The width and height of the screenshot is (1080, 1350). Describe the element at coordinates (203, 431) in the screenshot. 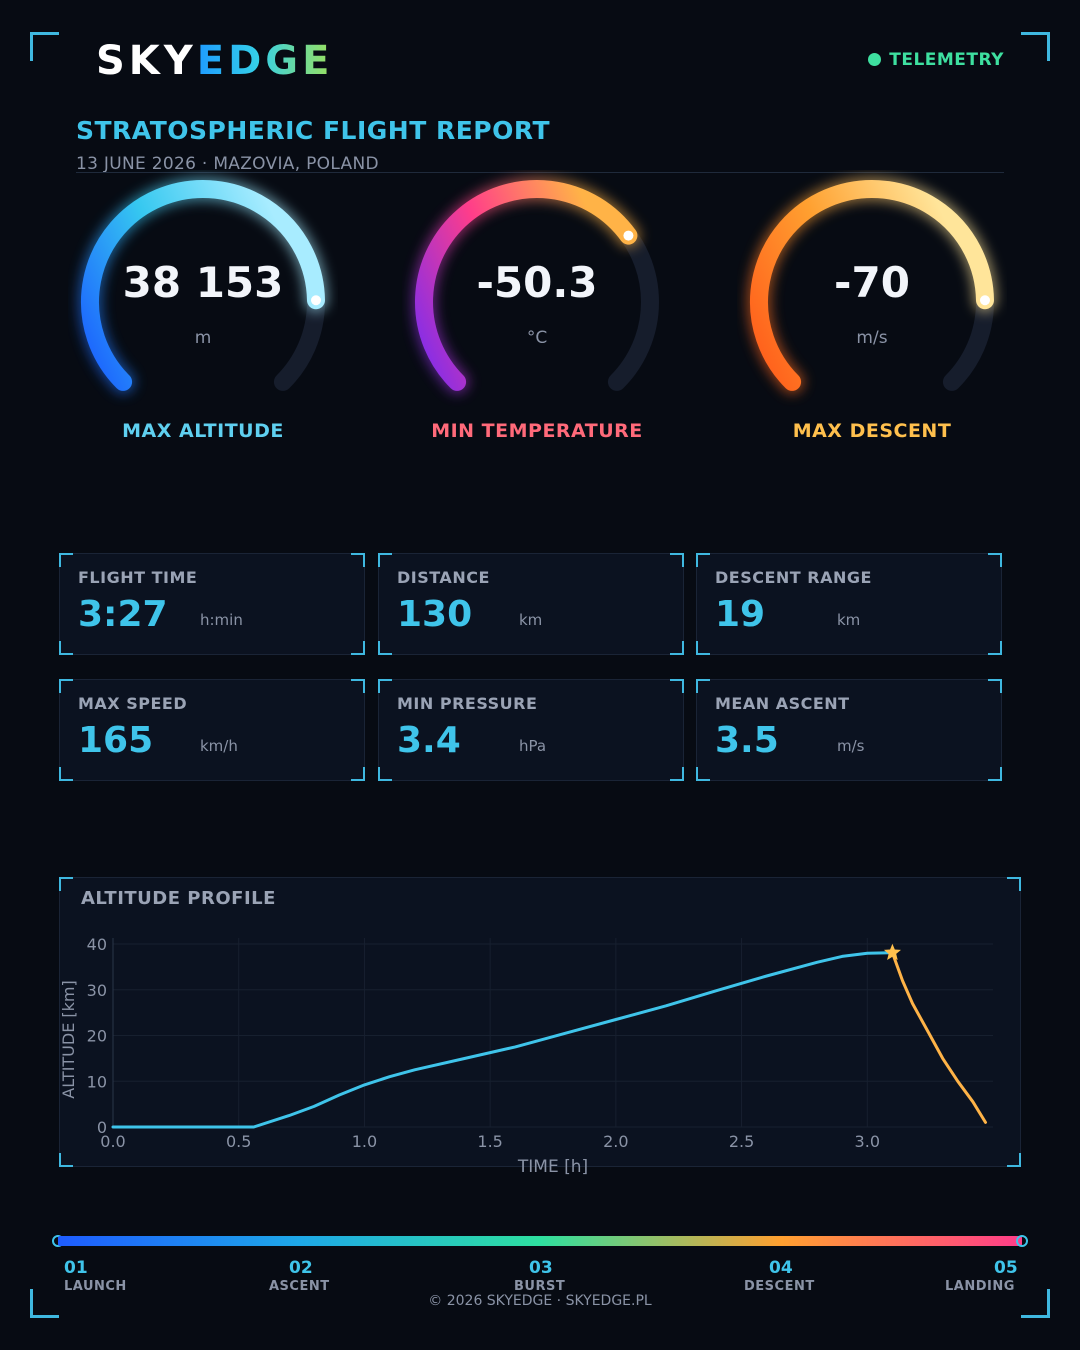

I see `gauge-label: MAX ALTITUDE` at that location.